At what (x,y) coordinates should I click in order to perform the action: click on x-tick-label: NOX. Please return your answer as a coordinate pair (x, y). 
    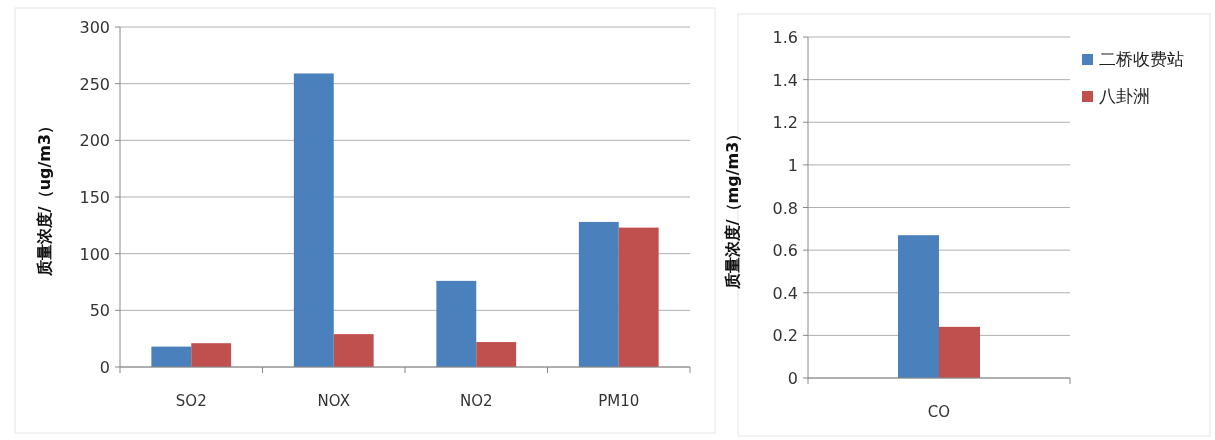
    Looking at the image, I should click on (333, 401).